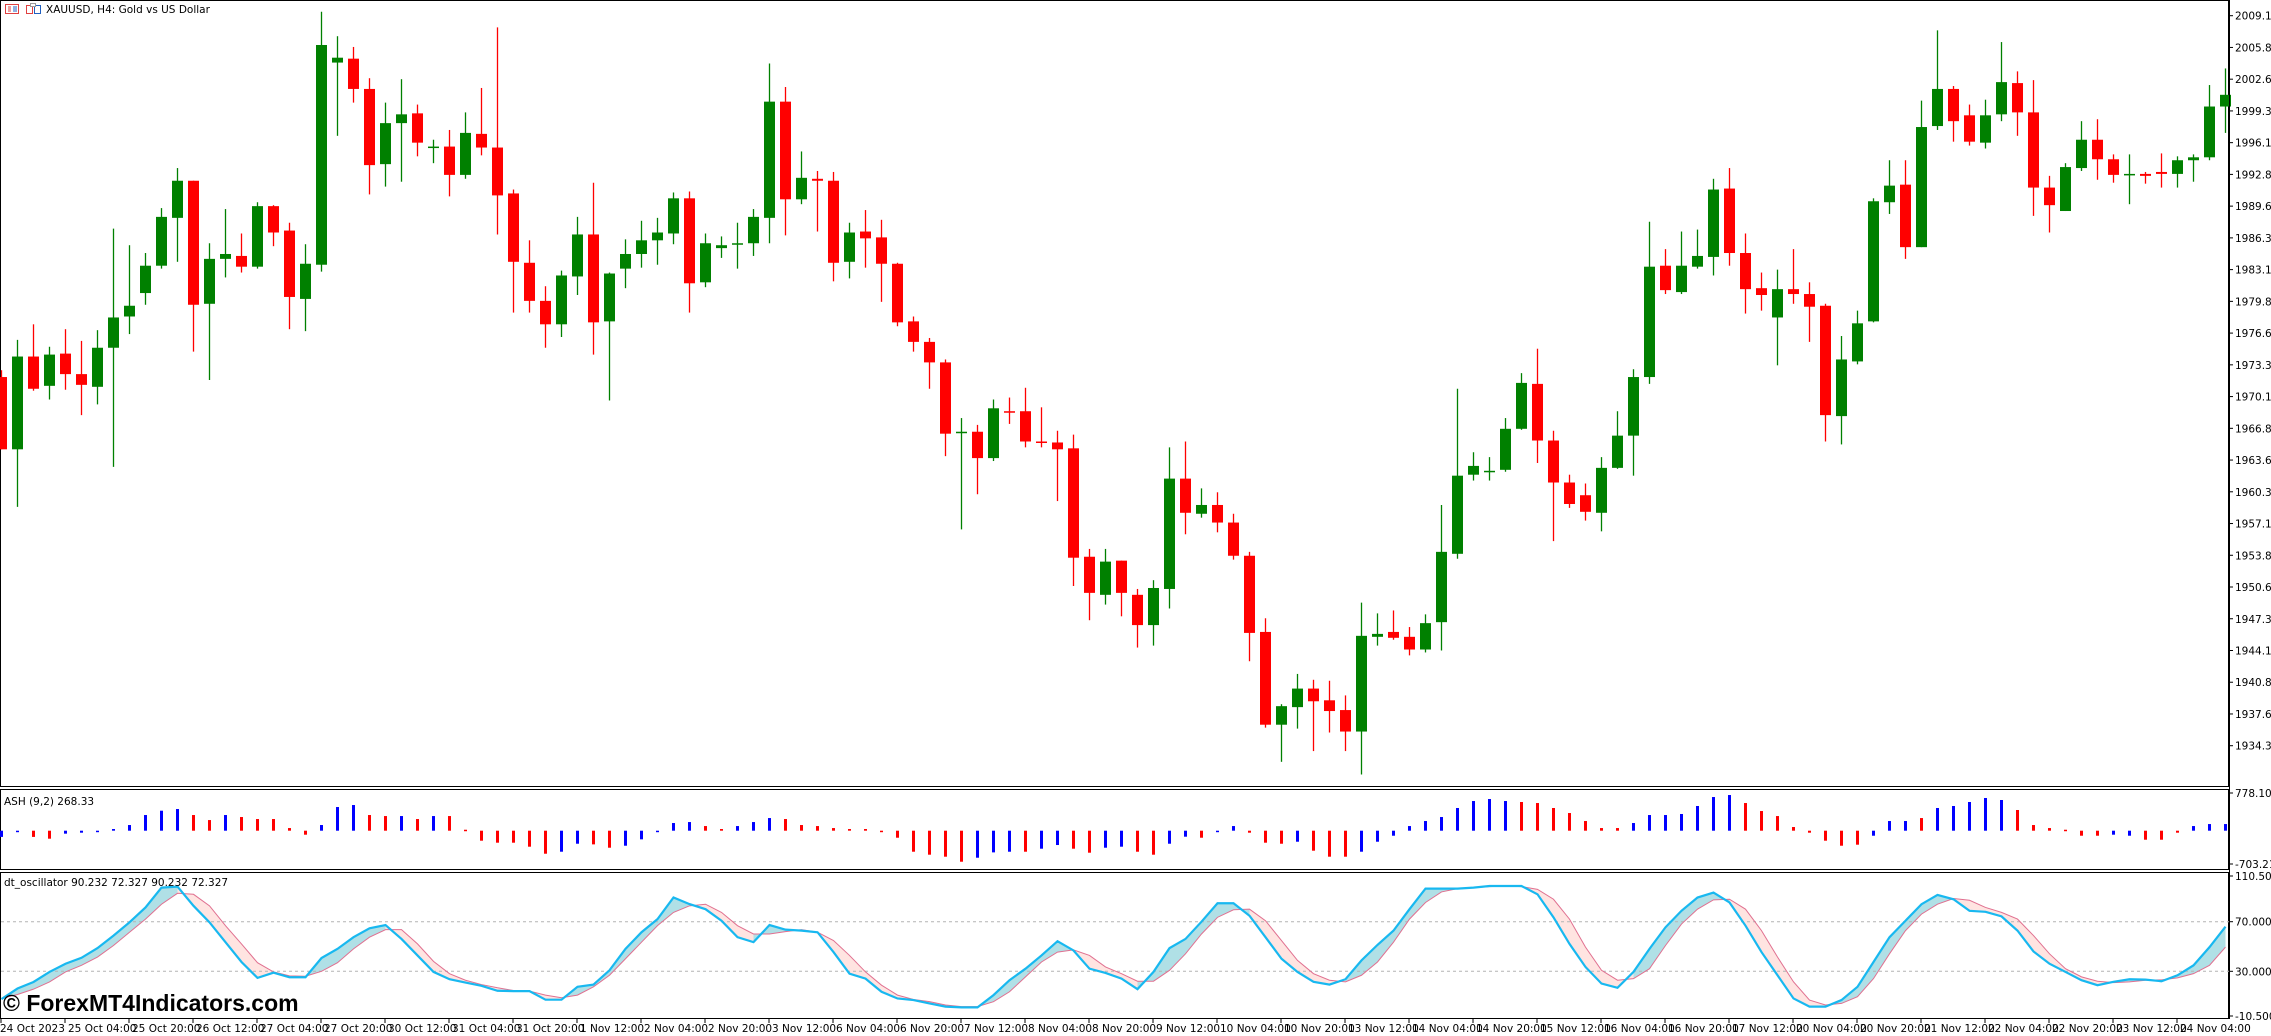  Describe the element at coordinates (230, 1029) in the screenshot. I see `time-label: 26 Oct 12:00` at that location.